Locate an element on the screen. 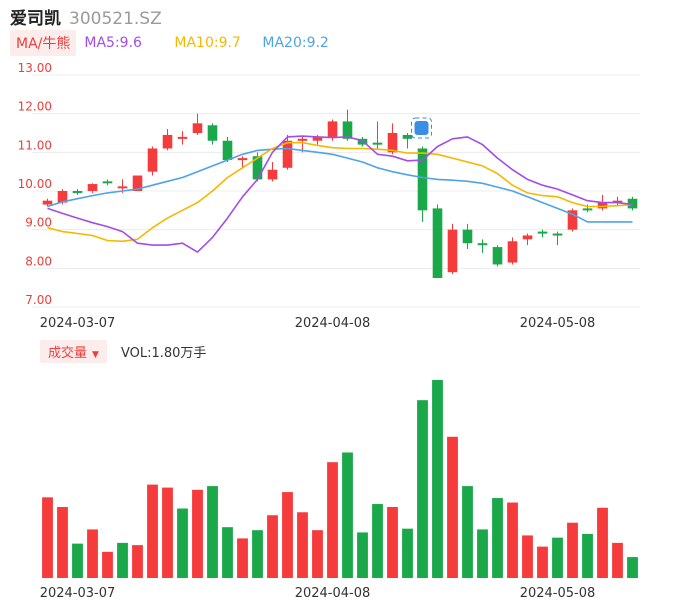 The height and width of the screenshot is (606, 686). ma20-label: MA20:9.2 is located at coordinates (295, 43).